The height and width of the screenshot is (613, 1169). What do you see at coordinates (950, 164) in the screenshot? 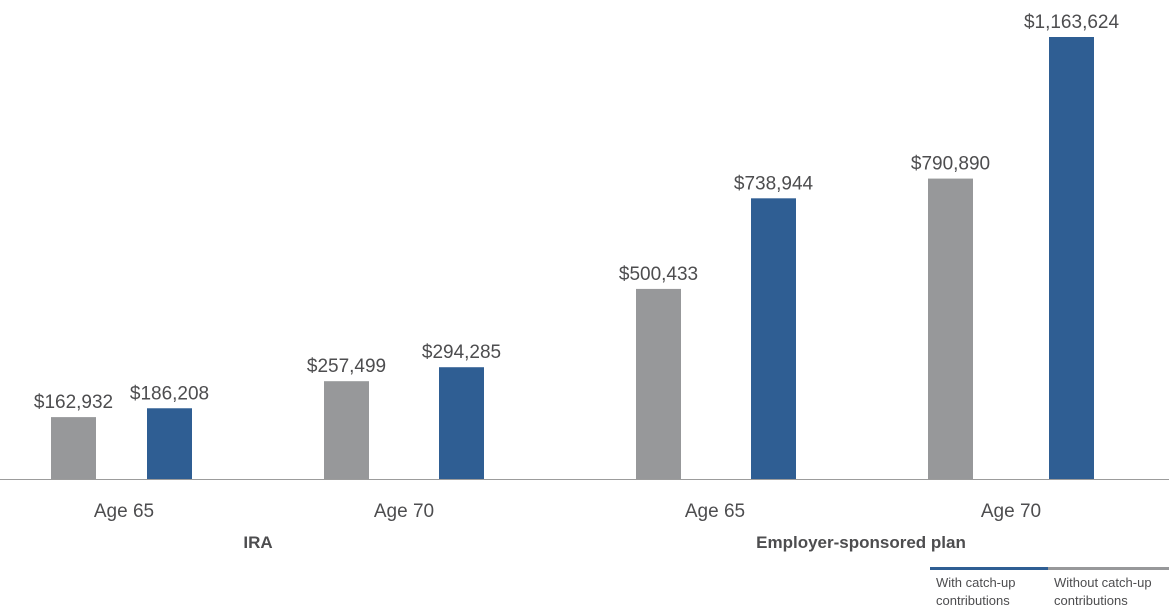
I see `data-label: $790,890` at bounding box center [950, 164].